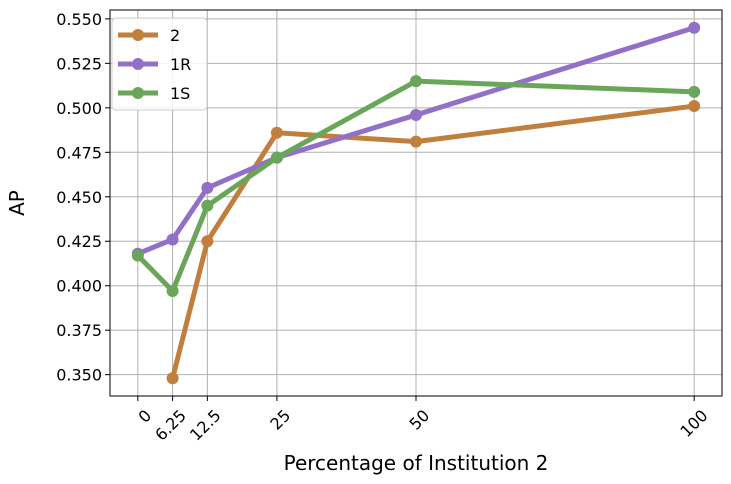 The height and width of the screenshot is (484, 731). Describe the element at coordinates (180, 93) in the screenshot. I see `legend-label: 1S` at that location.